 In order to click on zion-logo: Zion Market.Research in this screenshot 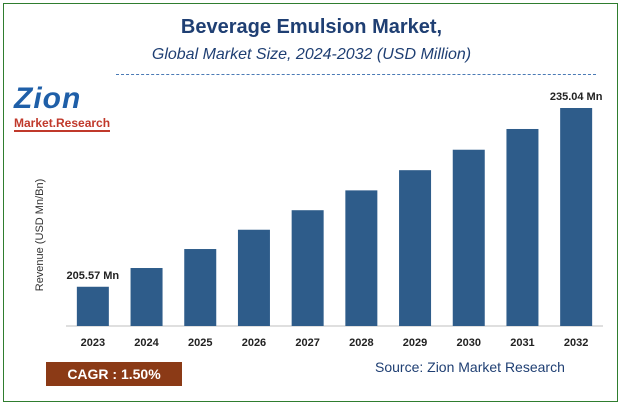, I will do `click(69, 109)`.